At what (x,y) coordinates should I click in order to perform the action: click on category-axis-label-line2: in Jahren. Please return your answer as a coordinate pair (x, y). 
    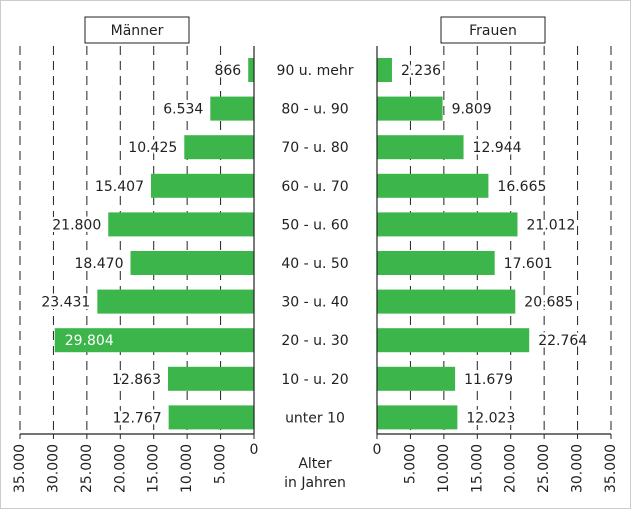
    Looking at the image, I should click on (315, 483).